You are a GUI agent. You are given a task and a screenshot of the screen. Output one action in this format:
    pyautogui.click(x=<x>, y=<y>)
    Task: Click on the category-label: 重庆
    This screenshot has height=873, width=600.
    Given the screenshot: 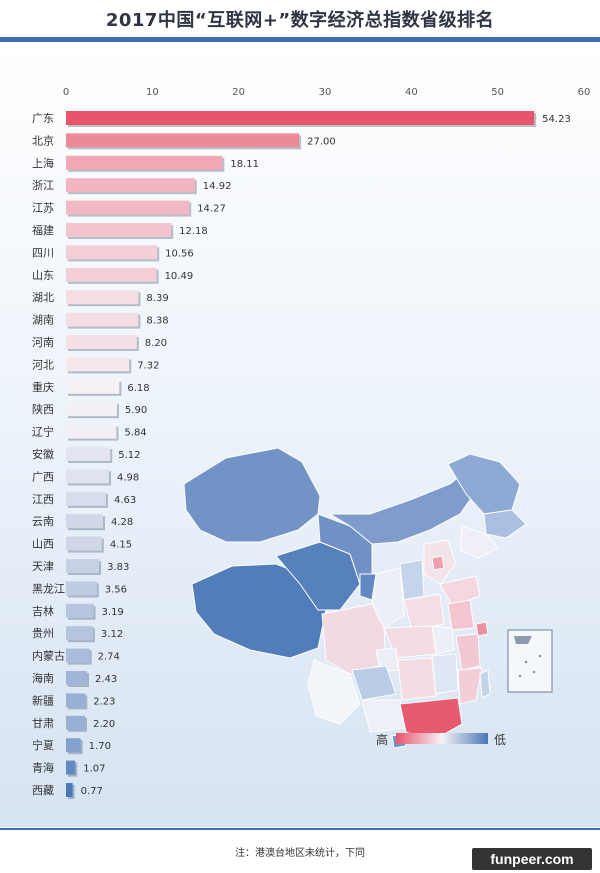 What is the action you would take?
    pyautogui.click(x=43, y=387)
    